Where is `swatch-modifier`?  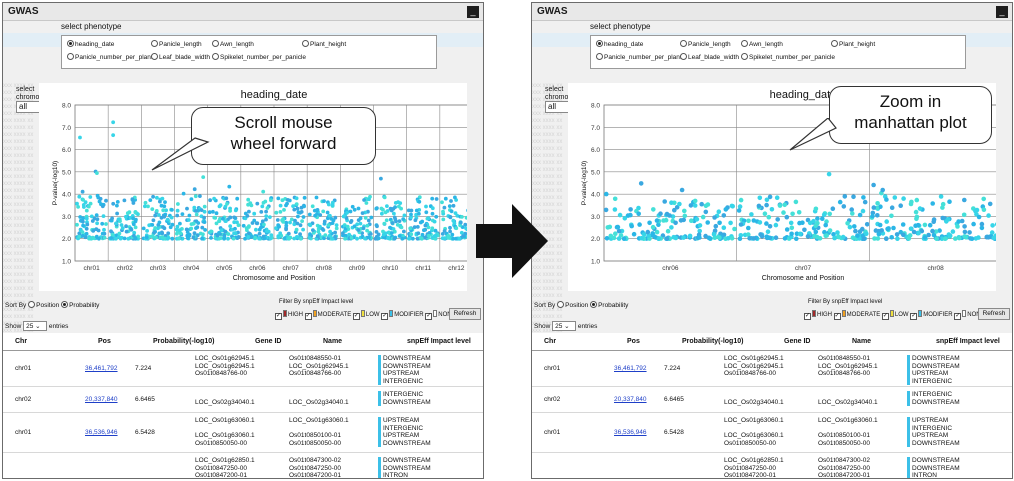
swatch-modifier is located at coordinates (920, 313).